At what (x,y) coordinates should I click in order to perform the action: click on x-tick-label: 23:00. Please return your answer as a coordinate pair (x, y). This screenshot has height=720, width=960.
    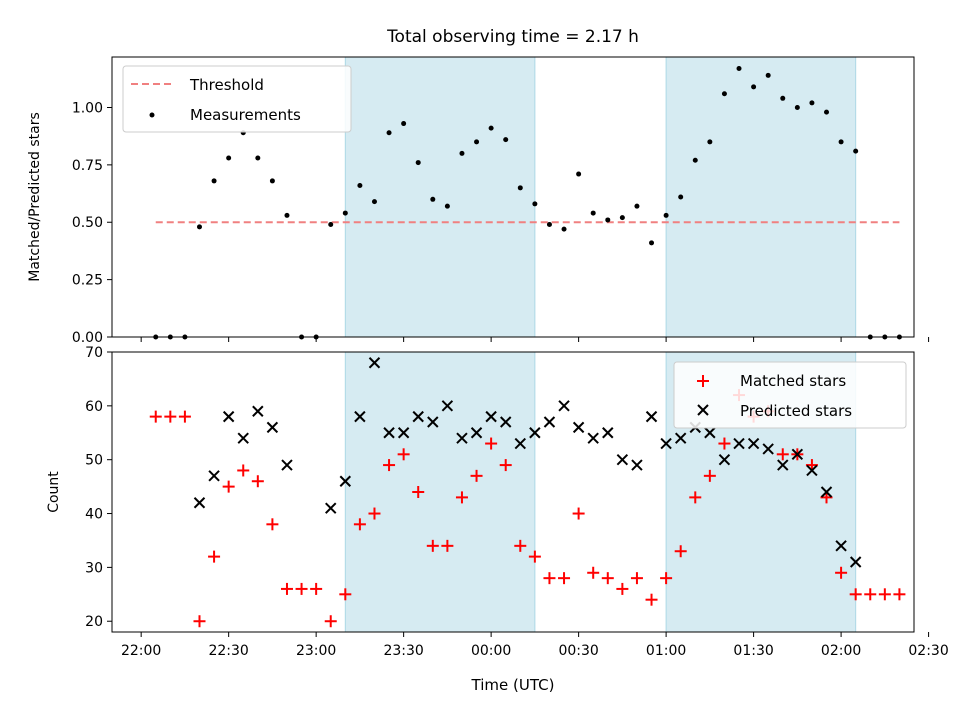
    Looking at the image, I should click on (316, 651).